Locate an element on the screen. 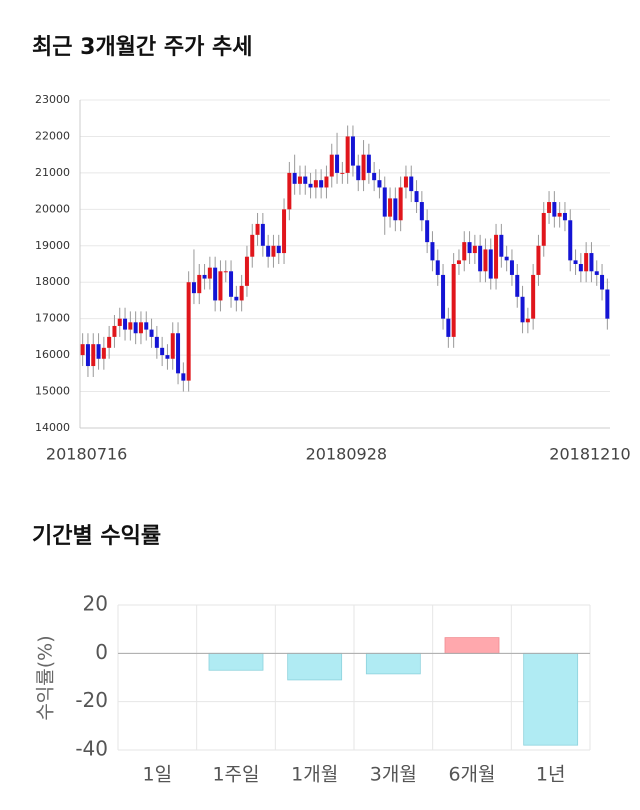 Image resolution: width=640 pixels, height=810 pixels. y-tick-label: 21000 is located at coordinates (52, 172).